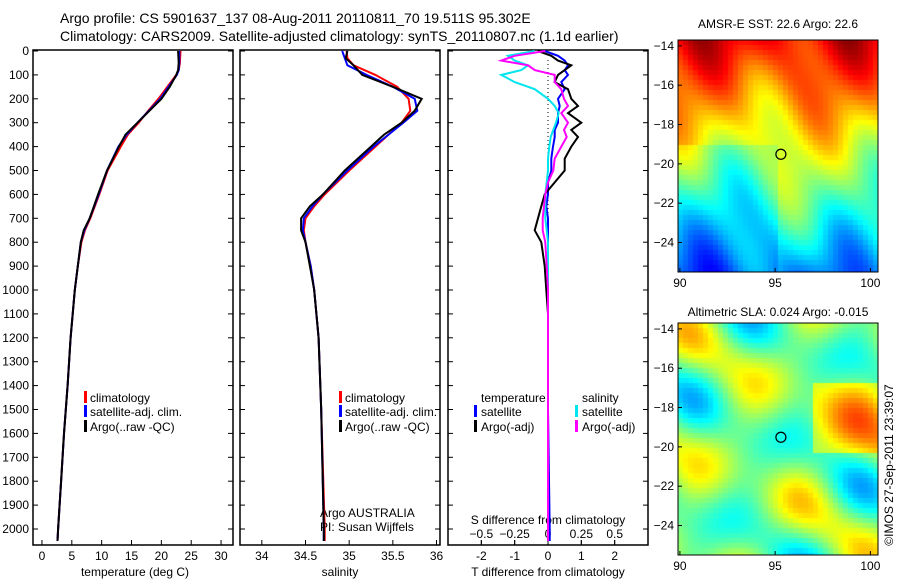 The height and width of the screenshot is (580, 900). Describe the element at coordinates (501, 412) in the screenshot. I see `legend-t-satellite: satellite` at that location.